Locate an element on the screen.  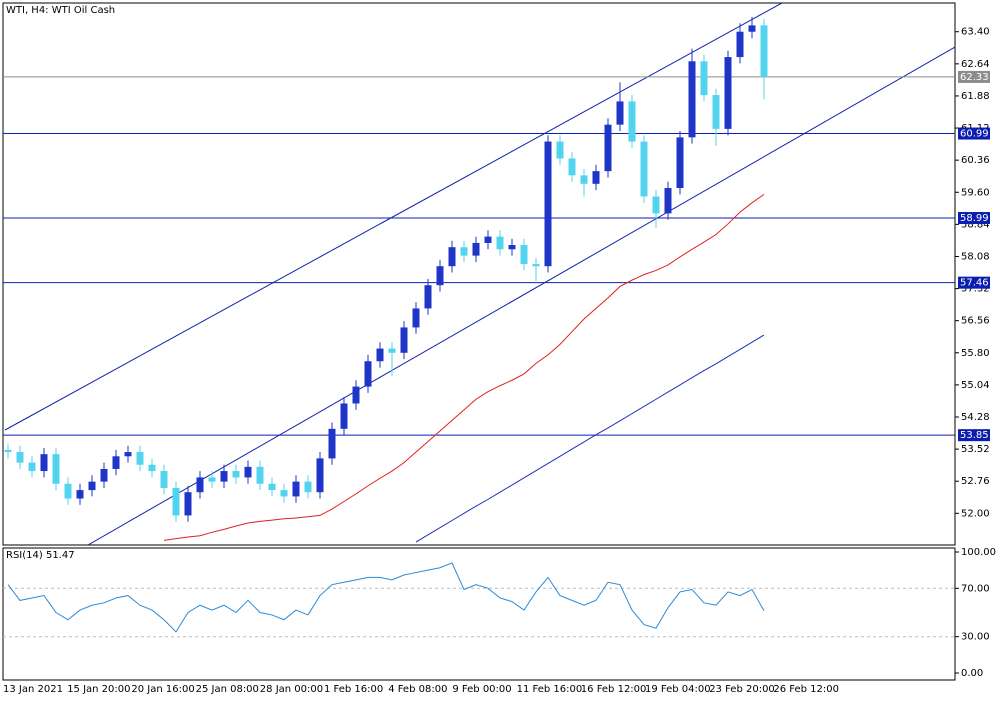
y-tick-label: 100.00 is located at coordinates (978, 552).